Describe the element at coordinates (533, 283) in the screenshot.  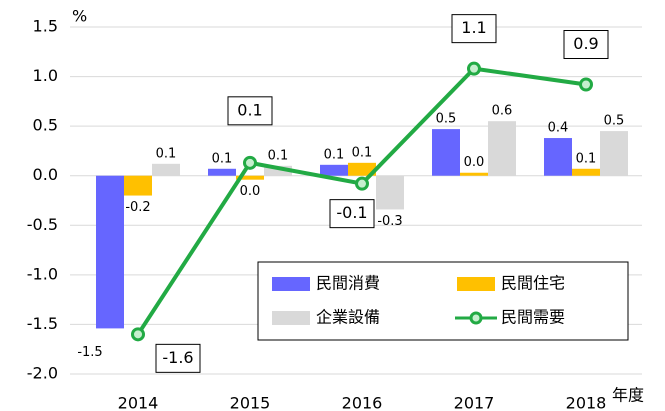
I see `legend-label: 民間住宅` at that location.